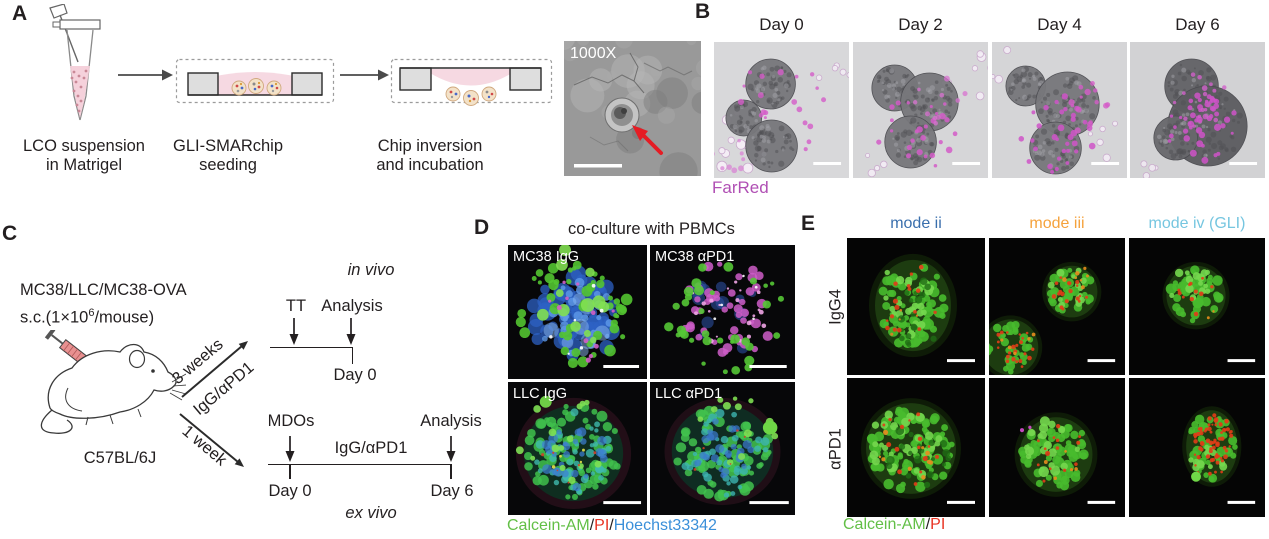  Describe the element at coordinates (1059, 110) in the screenshot. I see `micrograph-day4` at that location.